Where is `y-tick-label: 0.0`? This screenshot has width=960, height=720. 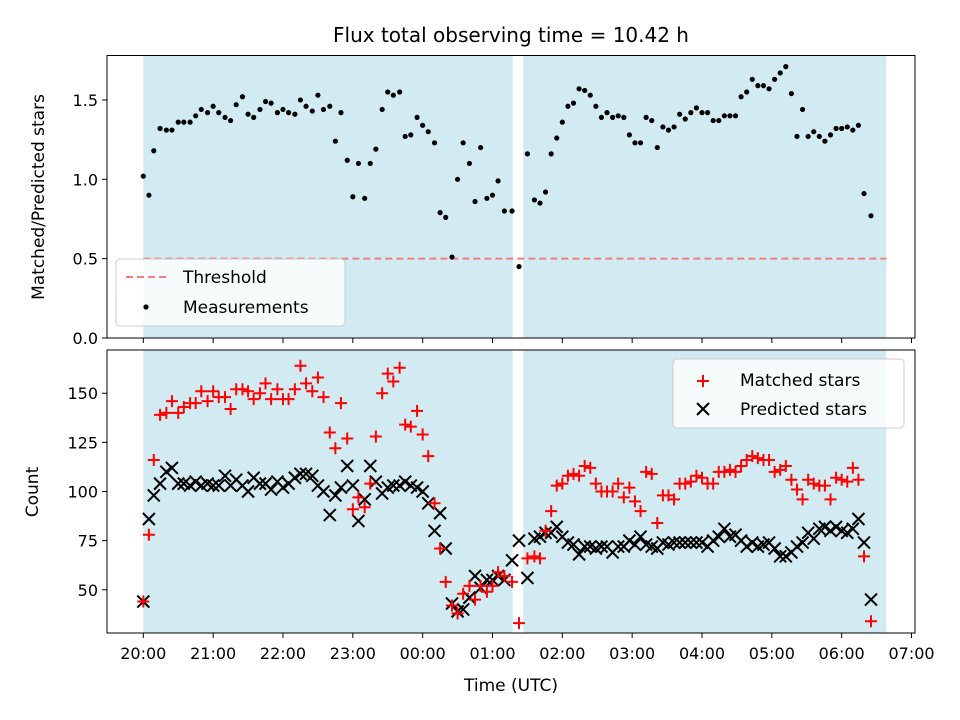 y-tick-label: 0.0 is located at coordinates (85, 338).